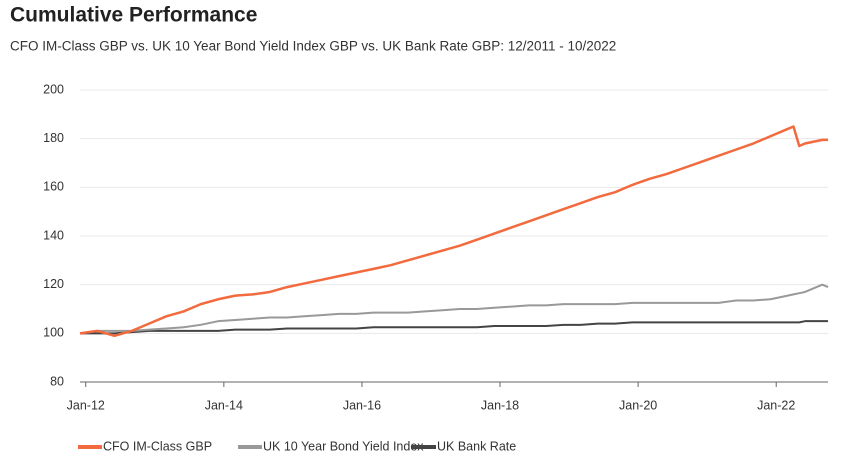 This screenshot has width=850, height=470. What do you see at coordinates (53, 333) in the screenshot?
I see `y-tick-label: 100` at bounding box center [53, 333].